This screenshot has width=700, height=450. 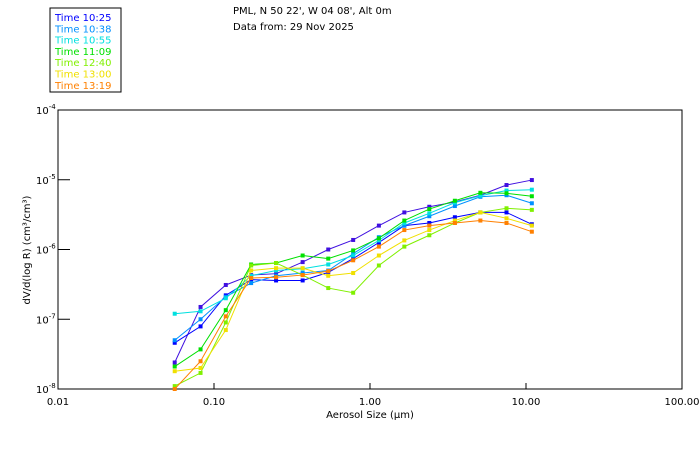 What do you see at coordinates (46, 180) in the screenshot?
I see `y-tick-label: 10⁻⁵` at bounding box center [46, 180].